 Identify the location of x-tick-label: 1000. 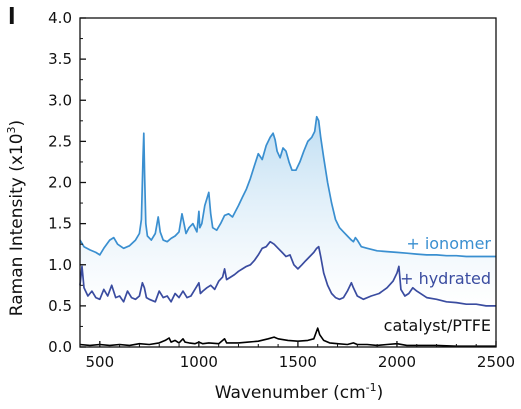
(199, 362).